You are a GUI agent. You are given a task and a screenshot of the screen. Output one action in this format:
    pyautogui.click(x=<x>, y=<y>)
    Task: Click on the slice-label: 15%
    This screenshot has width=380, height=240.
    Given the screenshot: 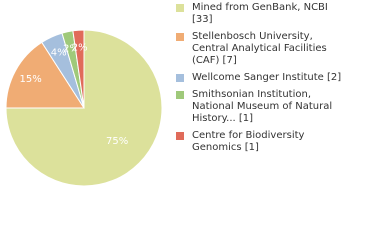 What is the action you would take?
    pyautogui.click(x=30, y=79)
    